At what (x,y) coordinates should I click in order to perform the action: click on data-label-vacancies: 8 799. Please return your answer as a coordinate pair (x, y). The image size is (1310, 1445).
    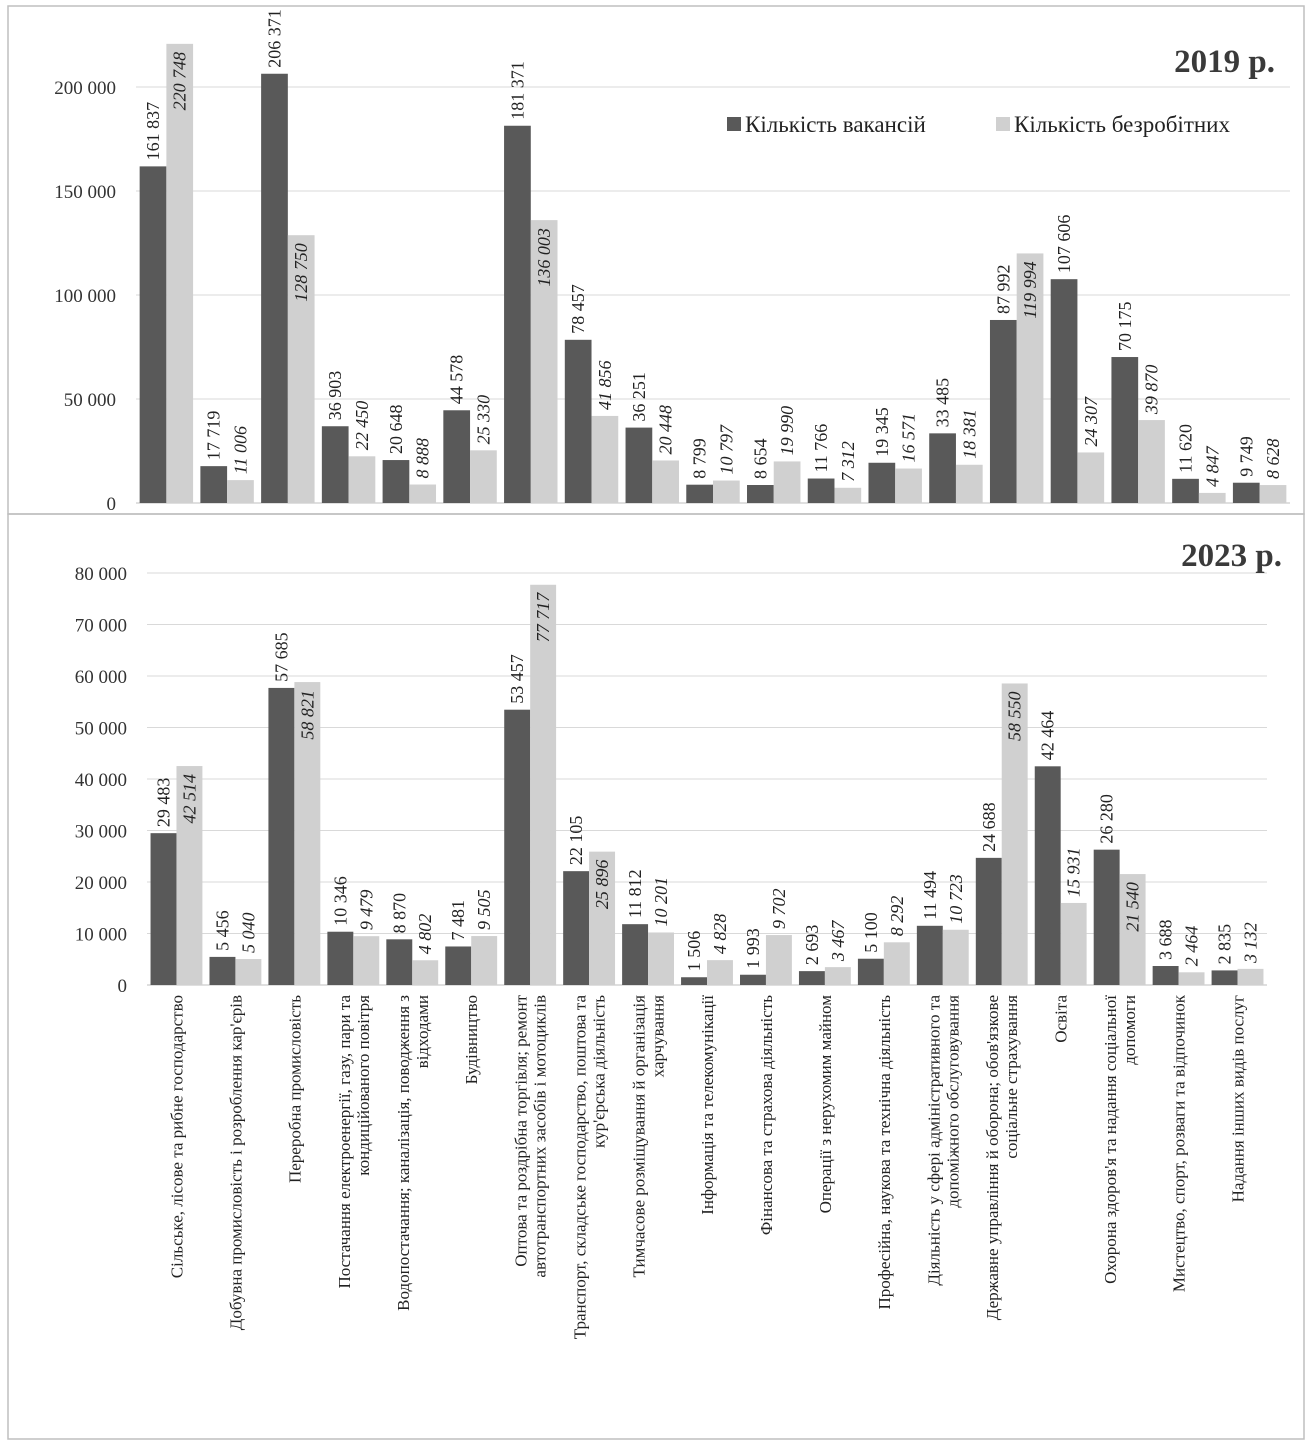
    Looking at the image, I should click on (700, 458).